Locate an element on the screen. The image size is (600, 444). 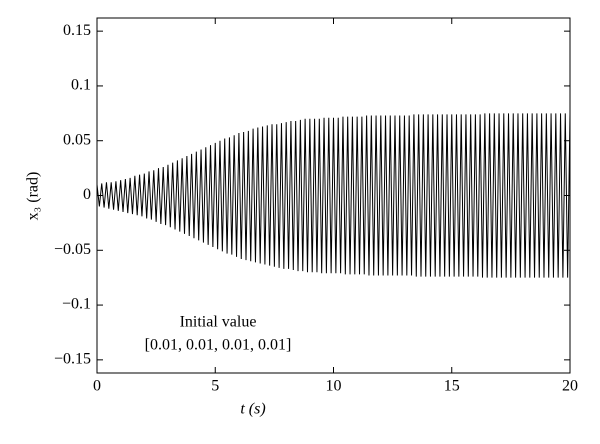
y-tick-label: −0.05 is located at coordinates (72, 249).